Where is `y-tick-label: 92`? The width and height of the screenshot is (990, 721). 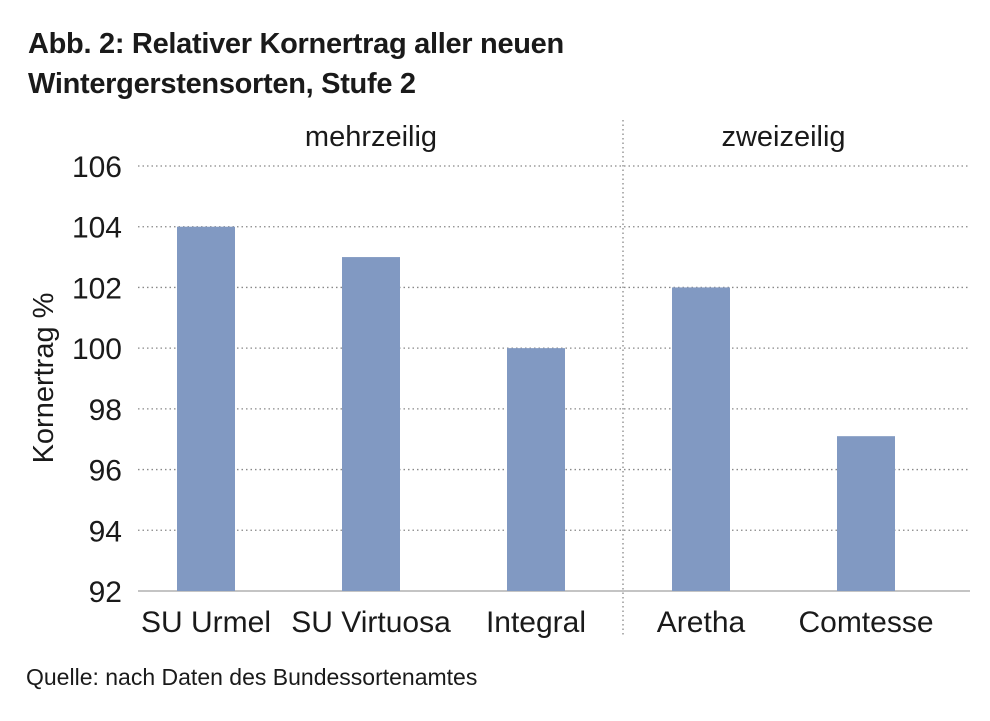 y-tick-label: 92 is located at coordinates (105, 592).